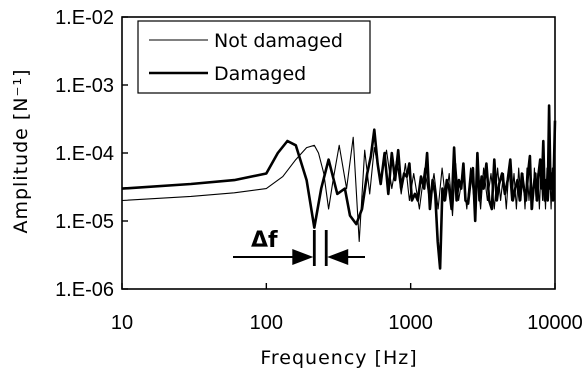 The height and width of the screenshot is (374, 587). Describe the element at coordinates (264, 240) in the screenshot. I see `delta-f-label: Δf` at that location.